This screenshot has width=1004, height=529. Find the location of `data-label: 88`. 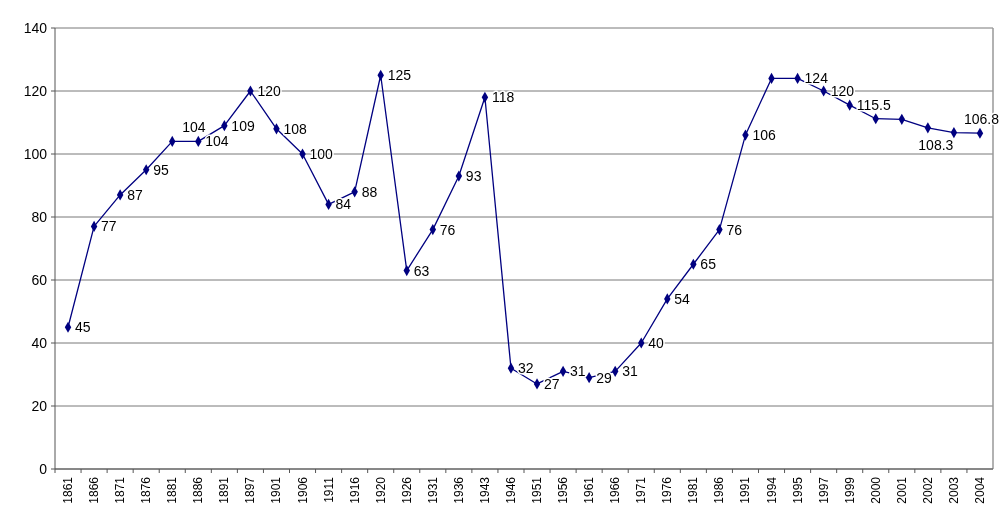

data-label: 88 is located at coordinates (369, 191).